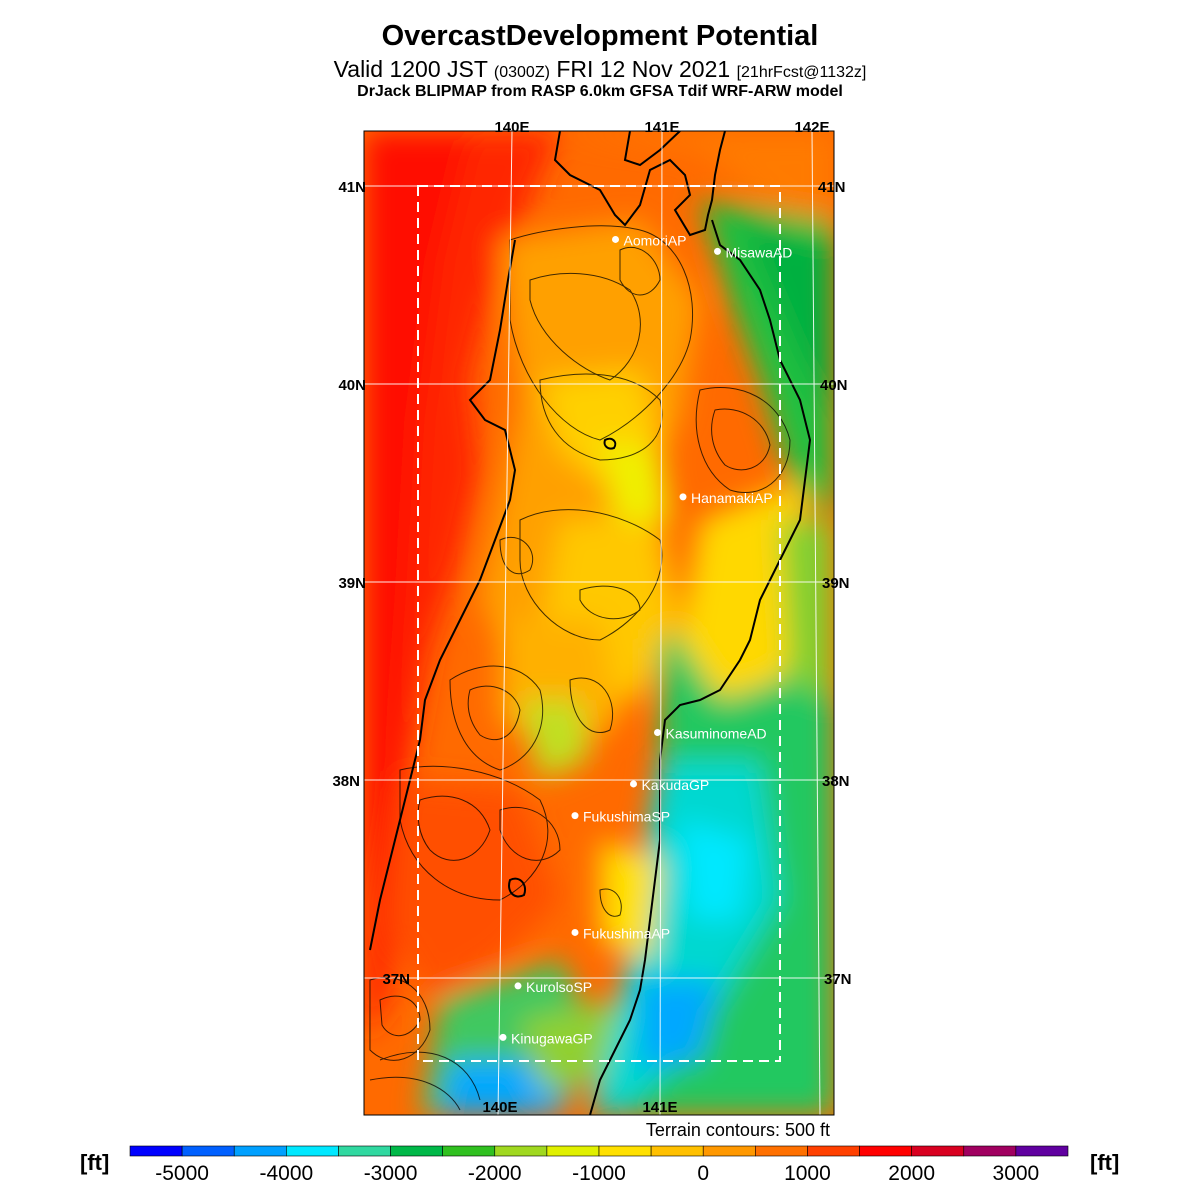 The height and width of the screenshot is (1200, 1200). What do you see at coordinates (95, 1162) in the screenshot?
I see `colorbar-unit-left: [ft]` at bounding box center [95, 1162].